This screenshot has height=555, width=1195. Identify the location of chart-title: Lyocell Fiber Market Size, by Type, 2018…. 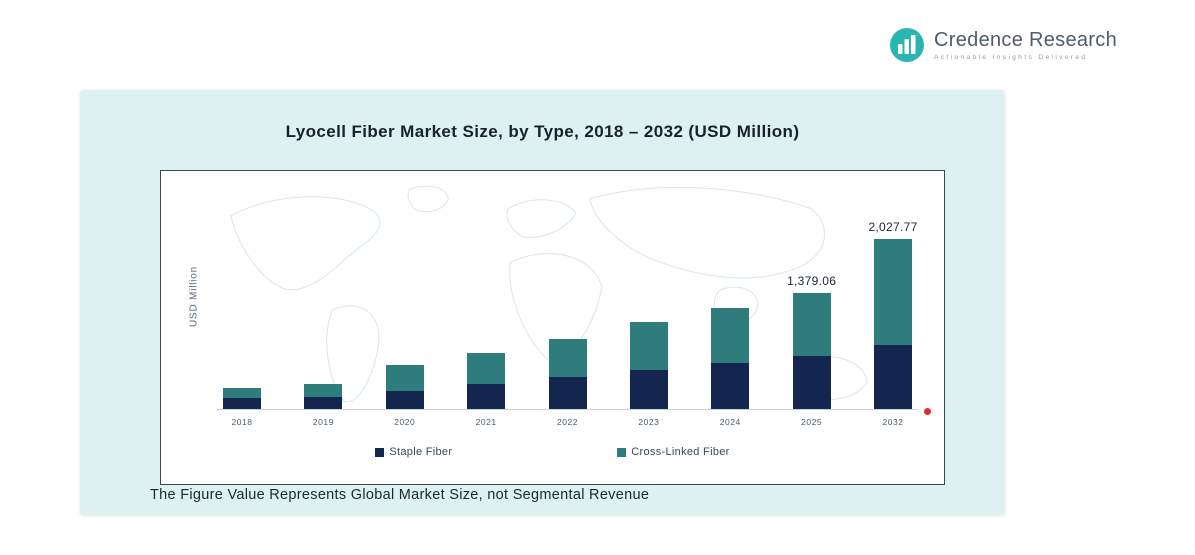
(542, 131).